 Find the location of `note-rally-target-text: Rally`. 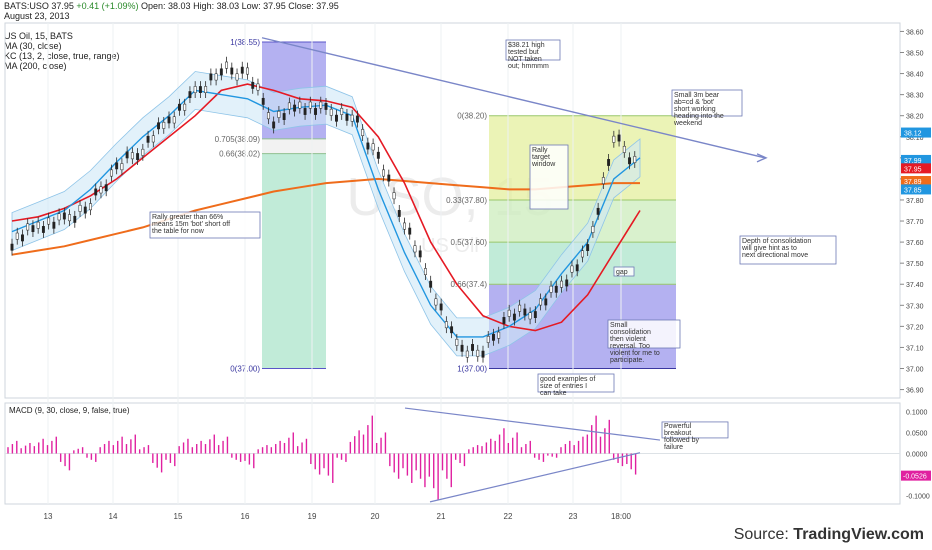

note-rally-target-text: Rally is located at coordinates (540, 150).